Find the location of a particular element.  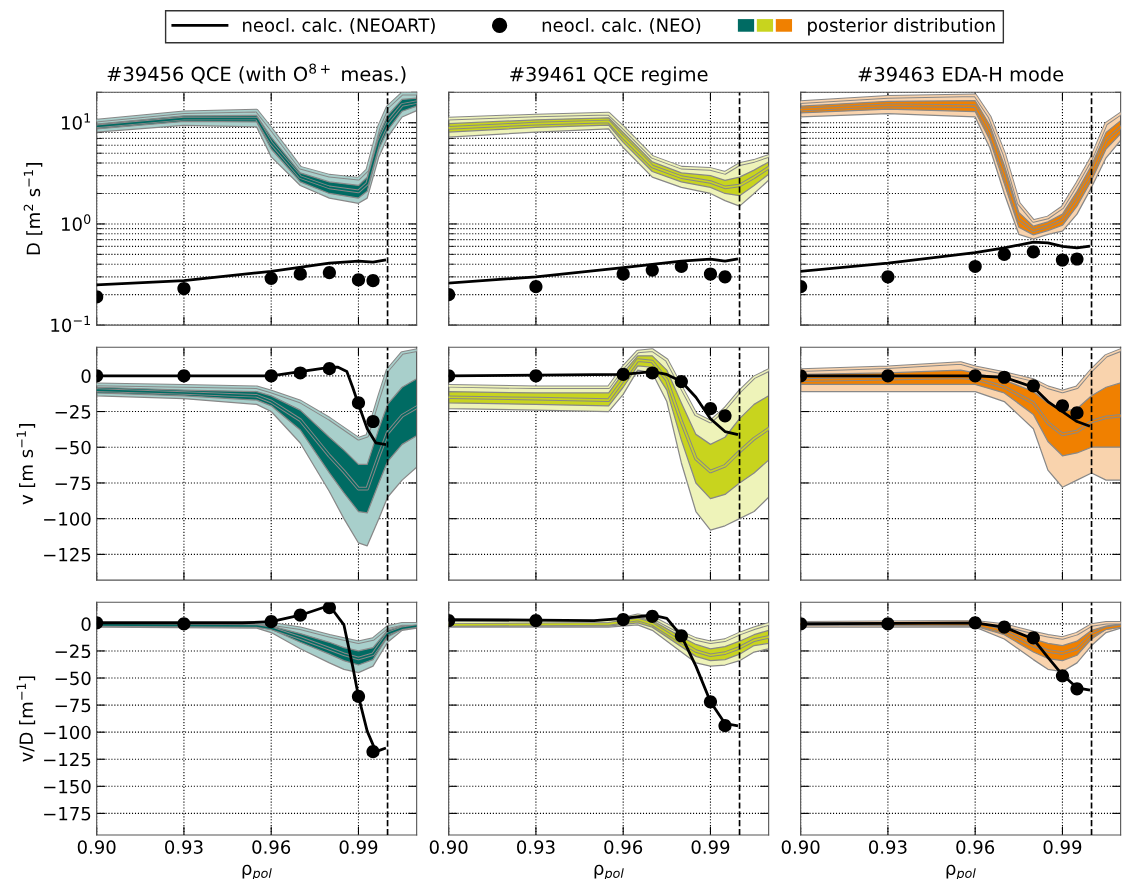

y-tick-label: 10$^{−1}$ is located at coordinates (70, 324).